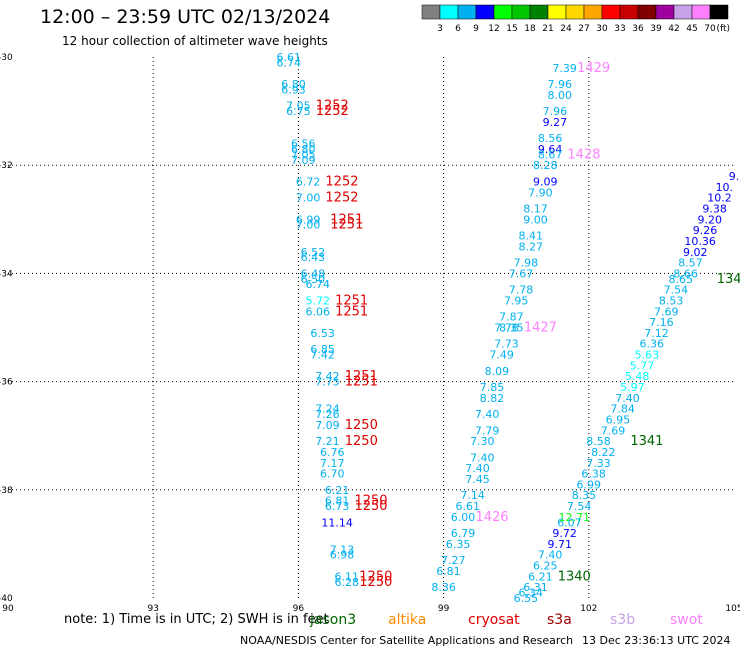 The height and width of the screenshot is (650, 740). What do you see at coordinates (511, 29) in the screenshot?
I see `colorbar-label: 15` at bounding box center [511, 29].